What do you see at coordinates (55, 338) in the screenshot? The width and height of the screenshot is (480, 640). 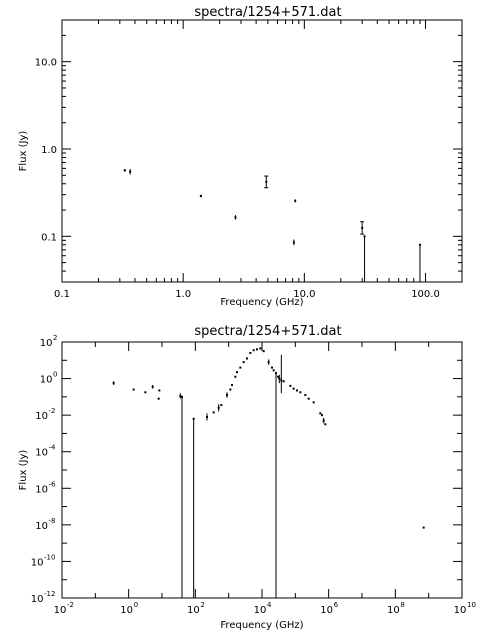 I see `y-tick-exponent: 2` at bounding box center [55, 338].